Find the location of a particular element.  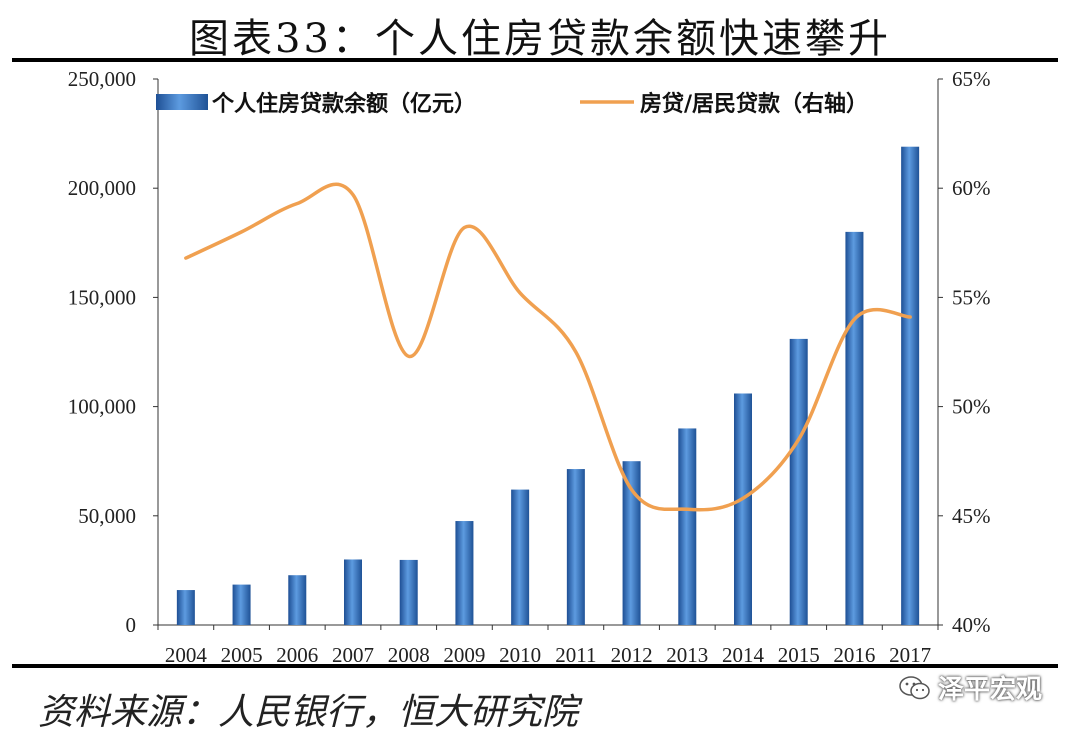

y-left-tick-label: 200,000 is located at coordinates (102, 188).